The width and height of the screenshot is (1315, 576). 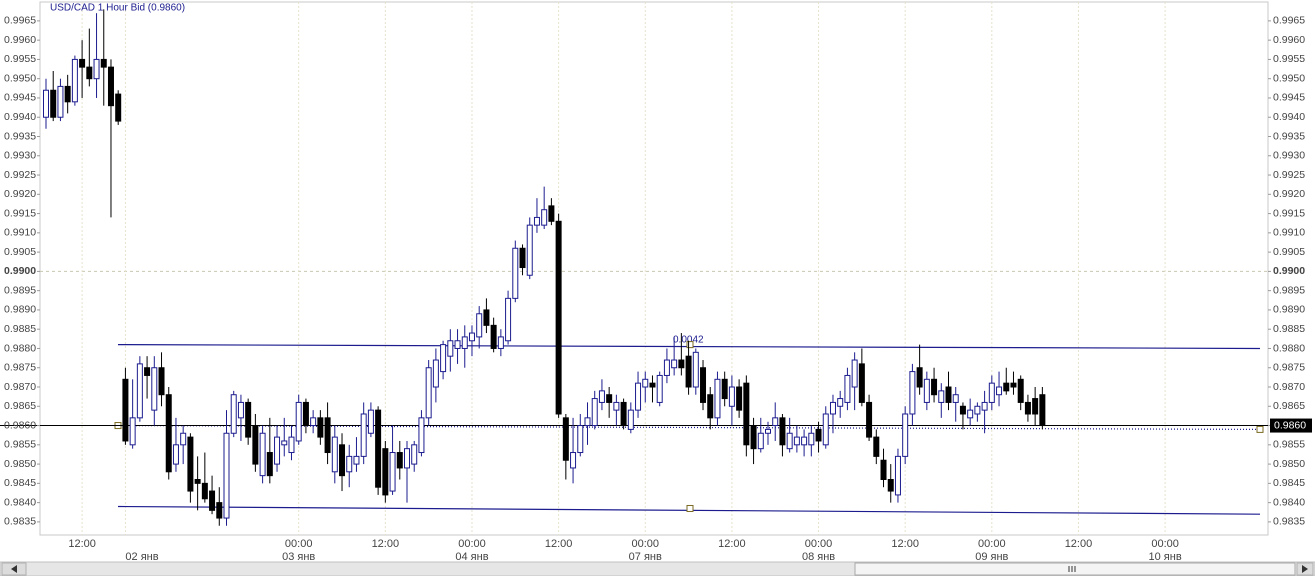 What do you see at coordinates (20, 40) in the screenshot?
I see `y-tick-label: 0.9960` at bounding box center [20, 40].